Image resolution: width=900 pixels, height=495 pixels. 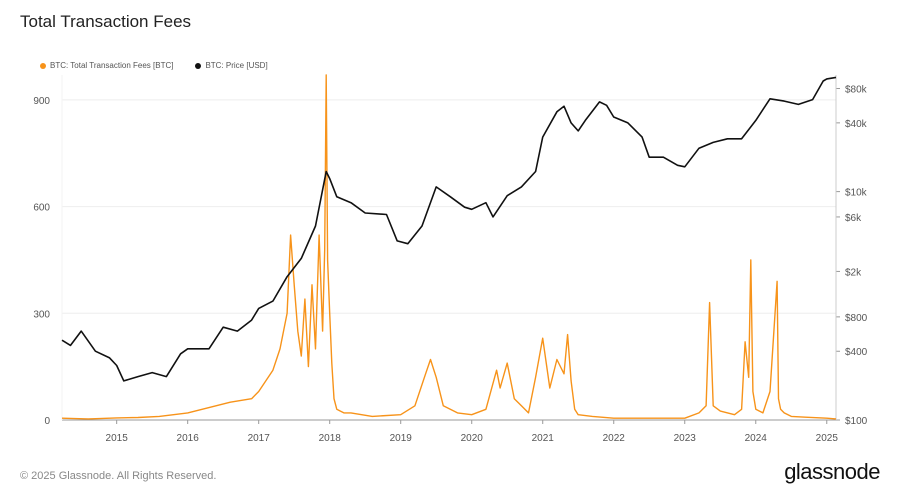 I want to click on y-right-tick-label: $40k, so click(x=856, y=124).